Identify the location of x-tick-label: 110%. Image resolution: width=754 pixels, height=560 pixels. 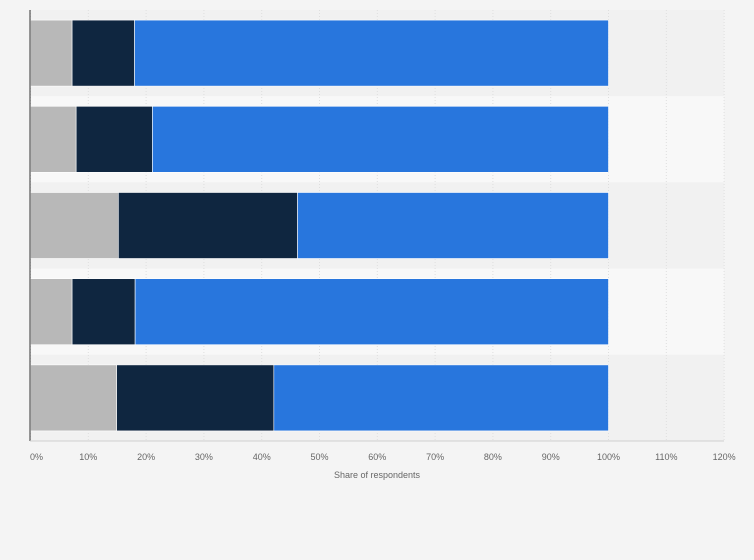
(666, 457).